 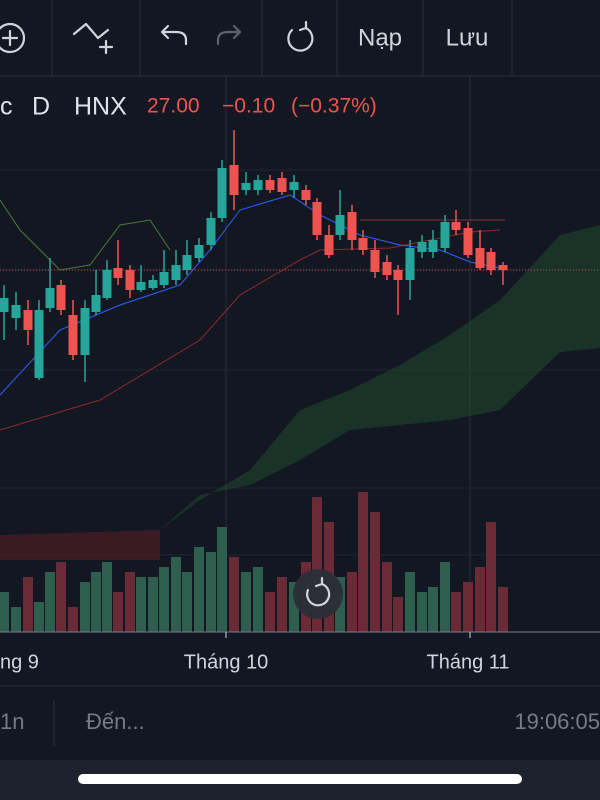 What do you see at coordinates (300, 779) in the screenshot?
I see `home-indicator` at bounding box center [300, 779].